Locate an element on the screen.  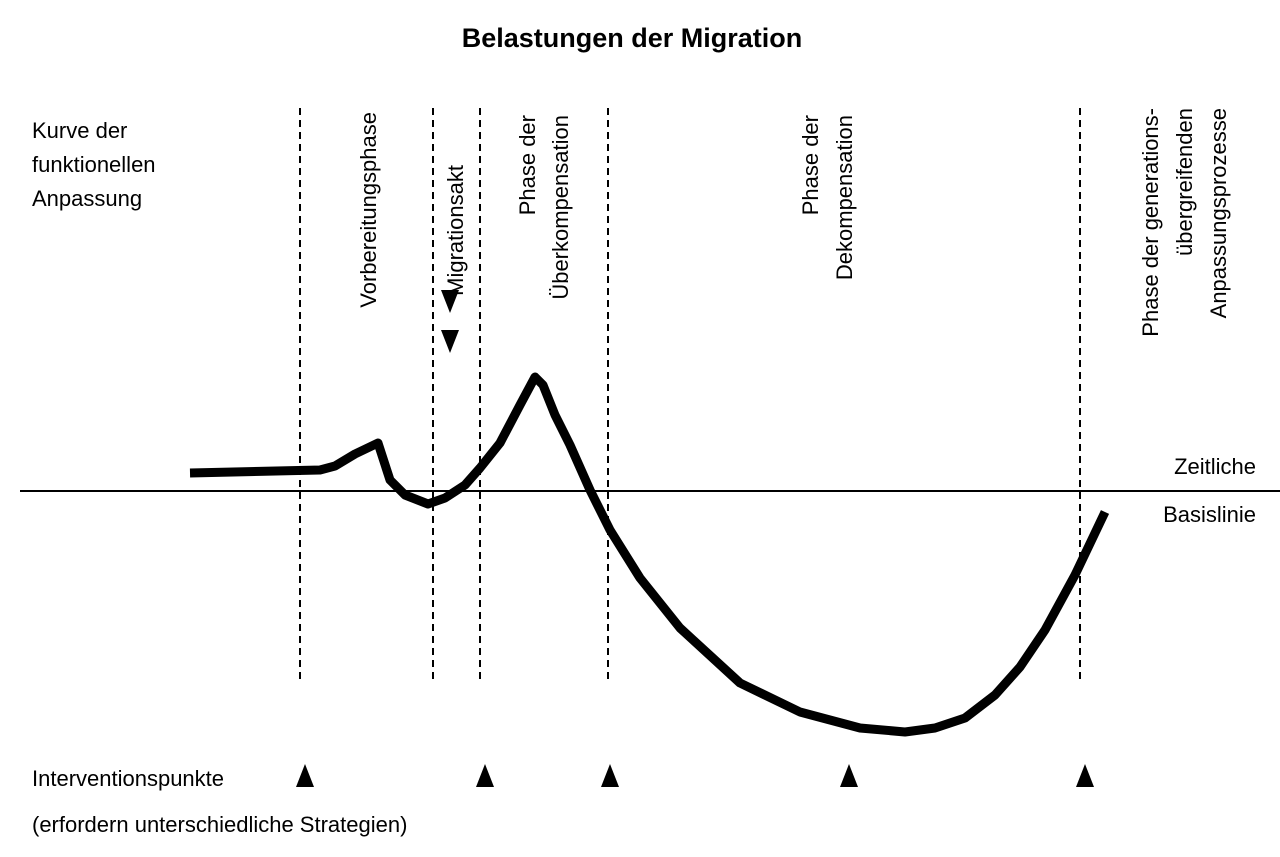
phase-label: Anpassungsprozesse is located at coordinates (1218, 213).